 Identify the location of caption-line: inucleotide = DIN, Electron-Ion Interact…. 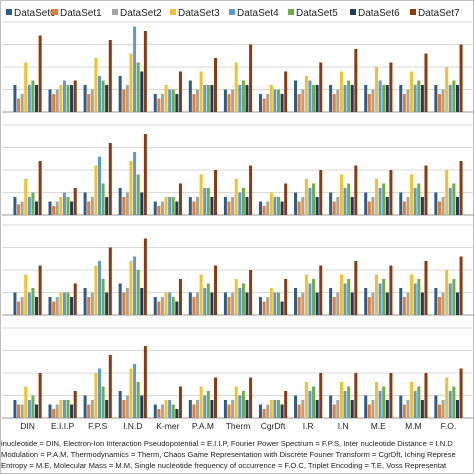
(227, 443).